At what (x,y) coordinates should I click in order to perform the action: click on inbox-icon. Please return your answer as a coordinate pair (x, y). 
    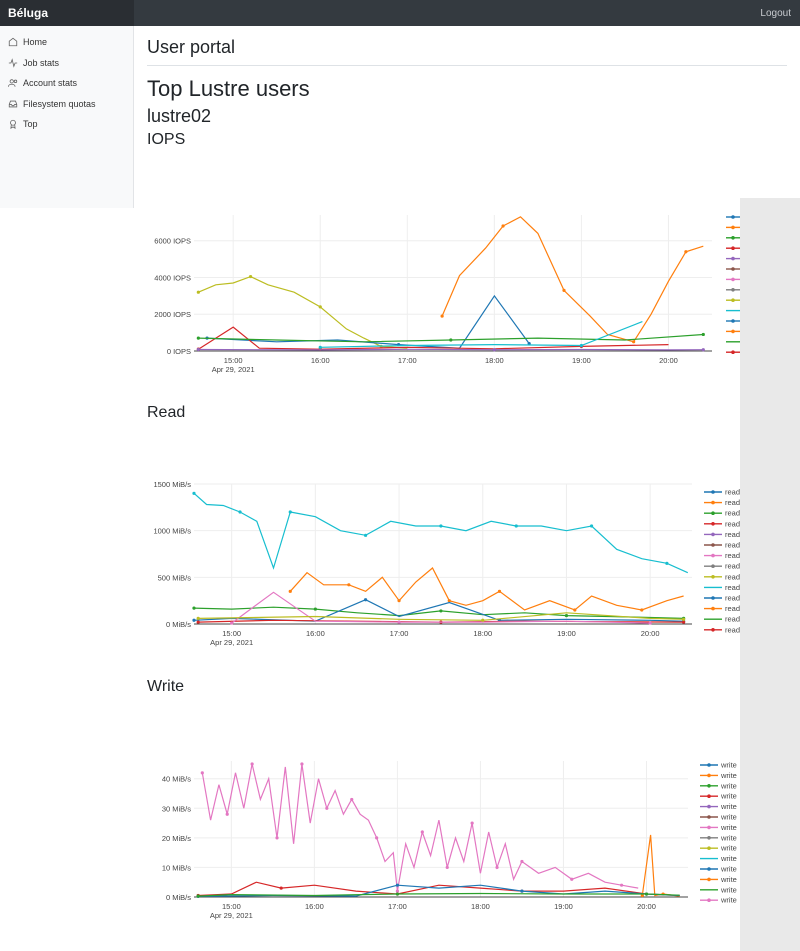
    Looking at the image, I should click on (13, 104).